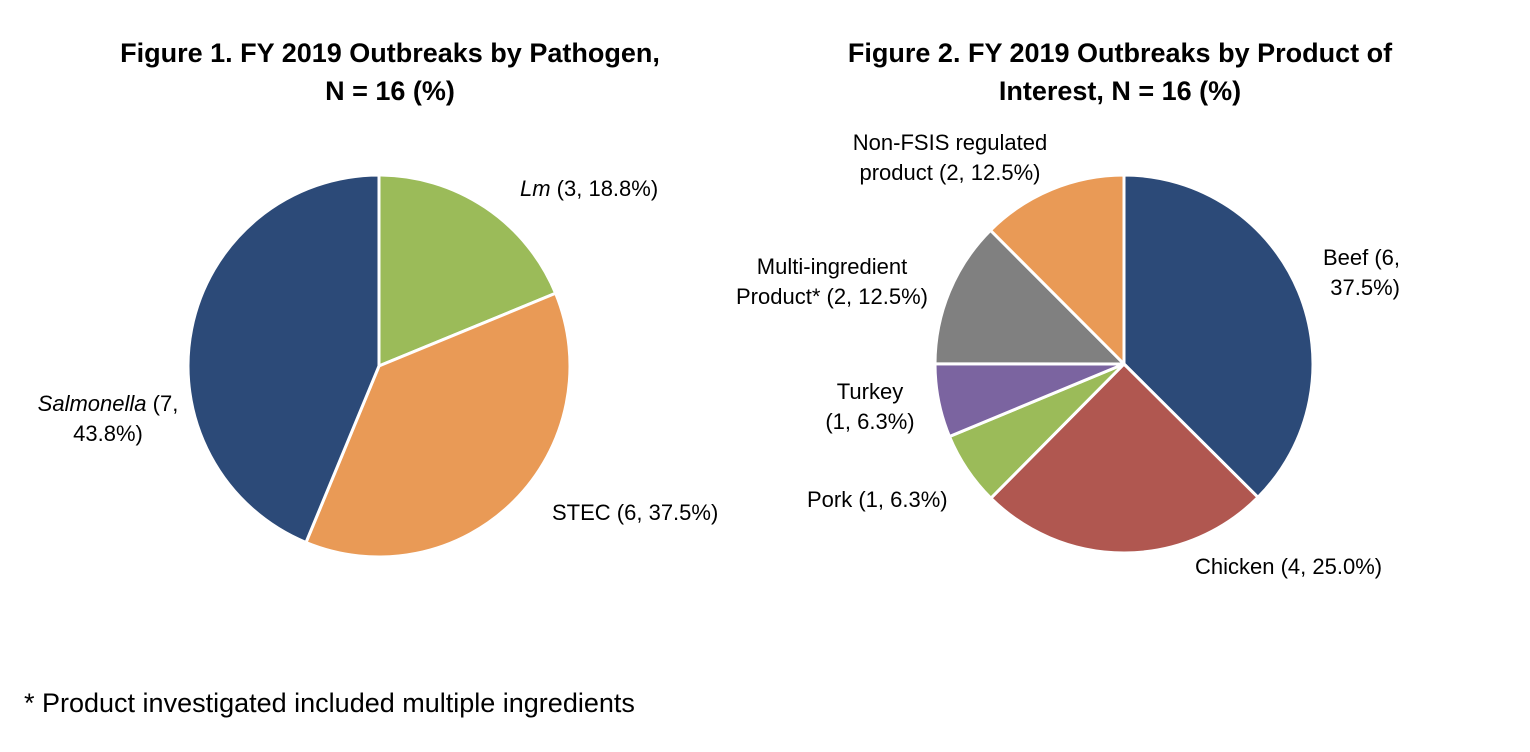  I want to click on slice-label-beef-line2: 37.5%), so click(1365, 287).